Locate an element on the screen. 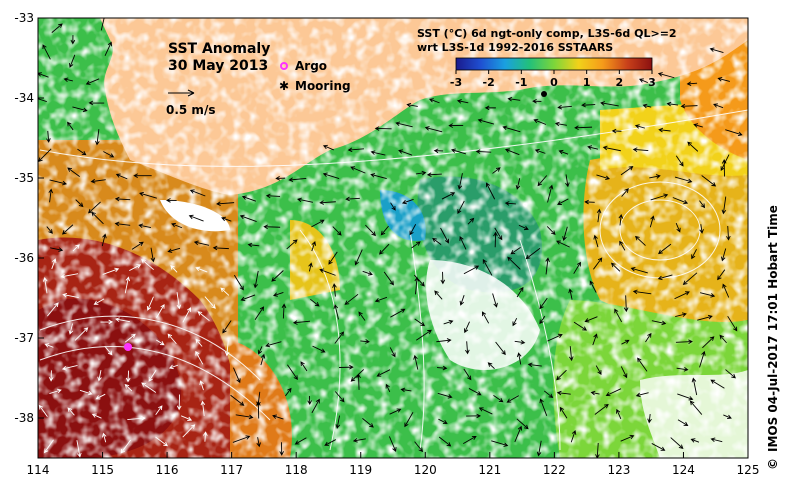 The width and height of the screenshot is (790, 492). velocity-scale-label: 0.5 m/s is located at coordinates (190, 110).